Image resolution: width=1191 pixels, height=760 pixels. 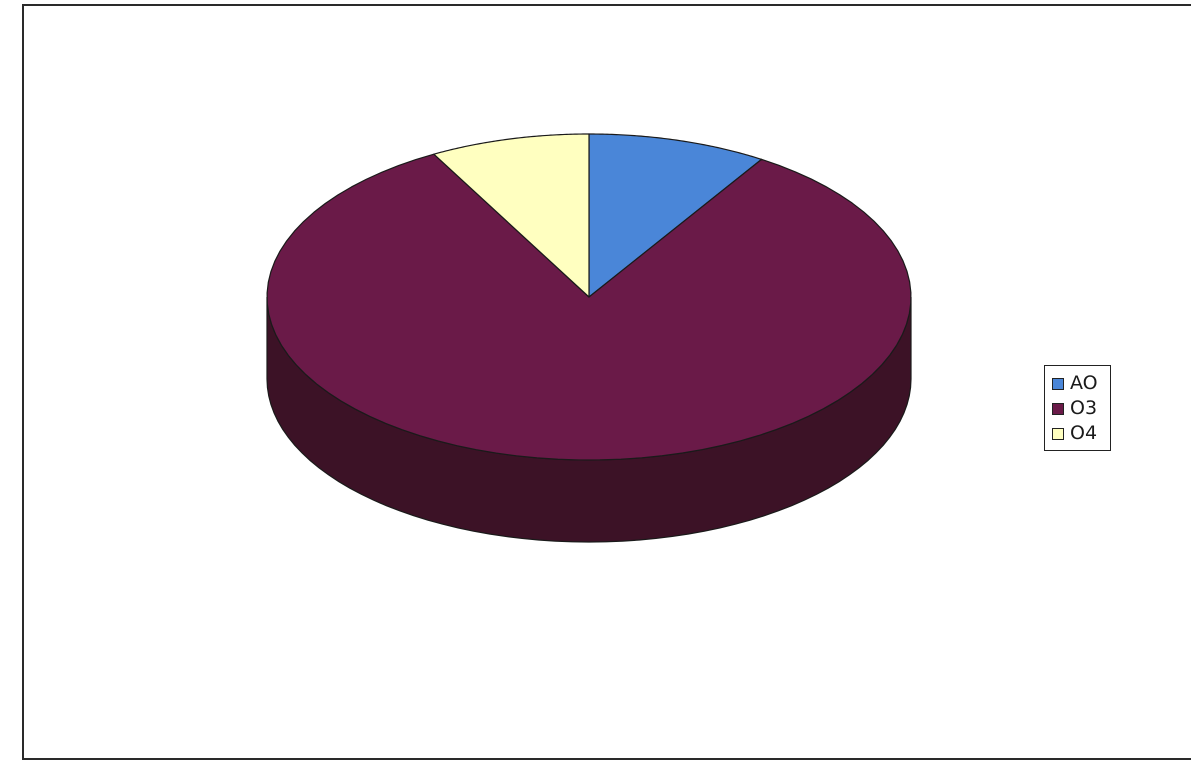 I want to click on legend-swatch-o3, so click(x=1058, y=408).